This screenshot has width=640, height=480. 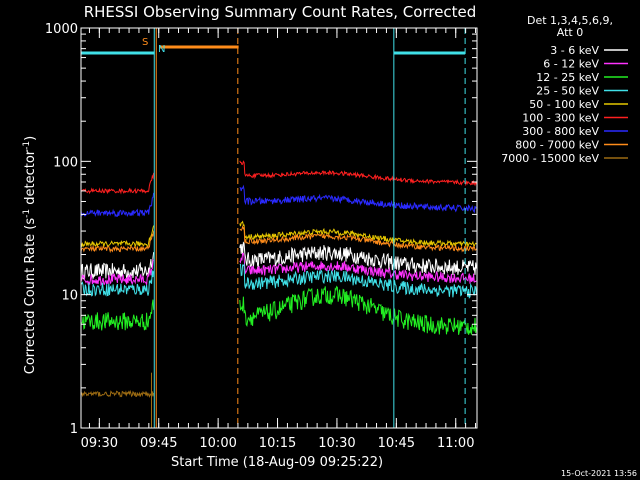 What do you see at coordinates (567, 77) in the screenshot?
I see `legend-label: 12 - 25 keV` at bounding box center [567, 77].